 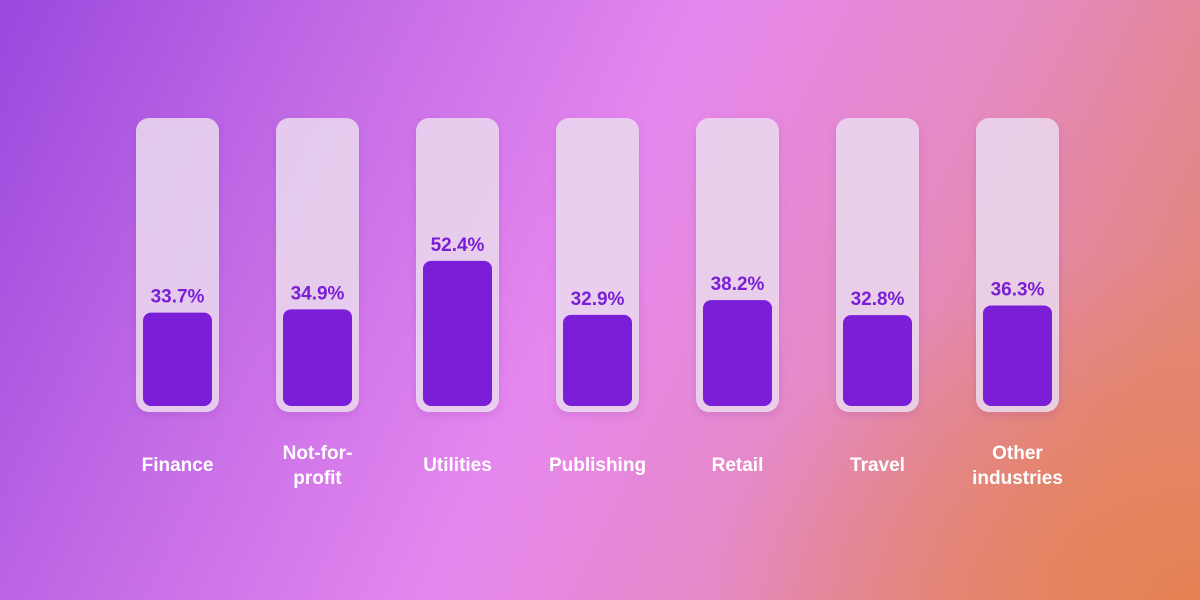 I want to click on data-label: 38.2%, so click(x=738, y=284).